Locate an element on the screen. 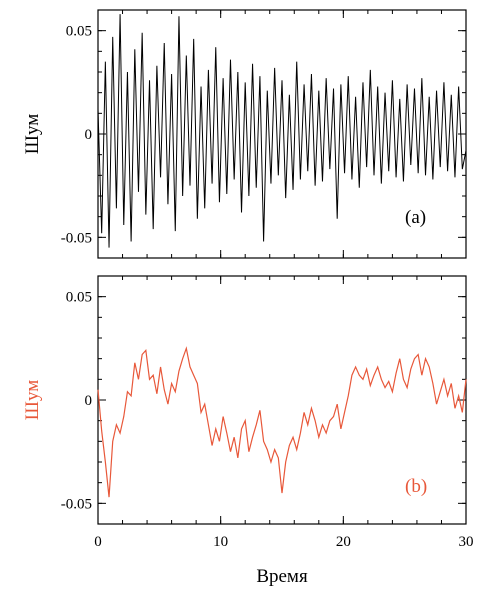  panel-b-x-tick-label: 30 is located at coordinates (466, 542).